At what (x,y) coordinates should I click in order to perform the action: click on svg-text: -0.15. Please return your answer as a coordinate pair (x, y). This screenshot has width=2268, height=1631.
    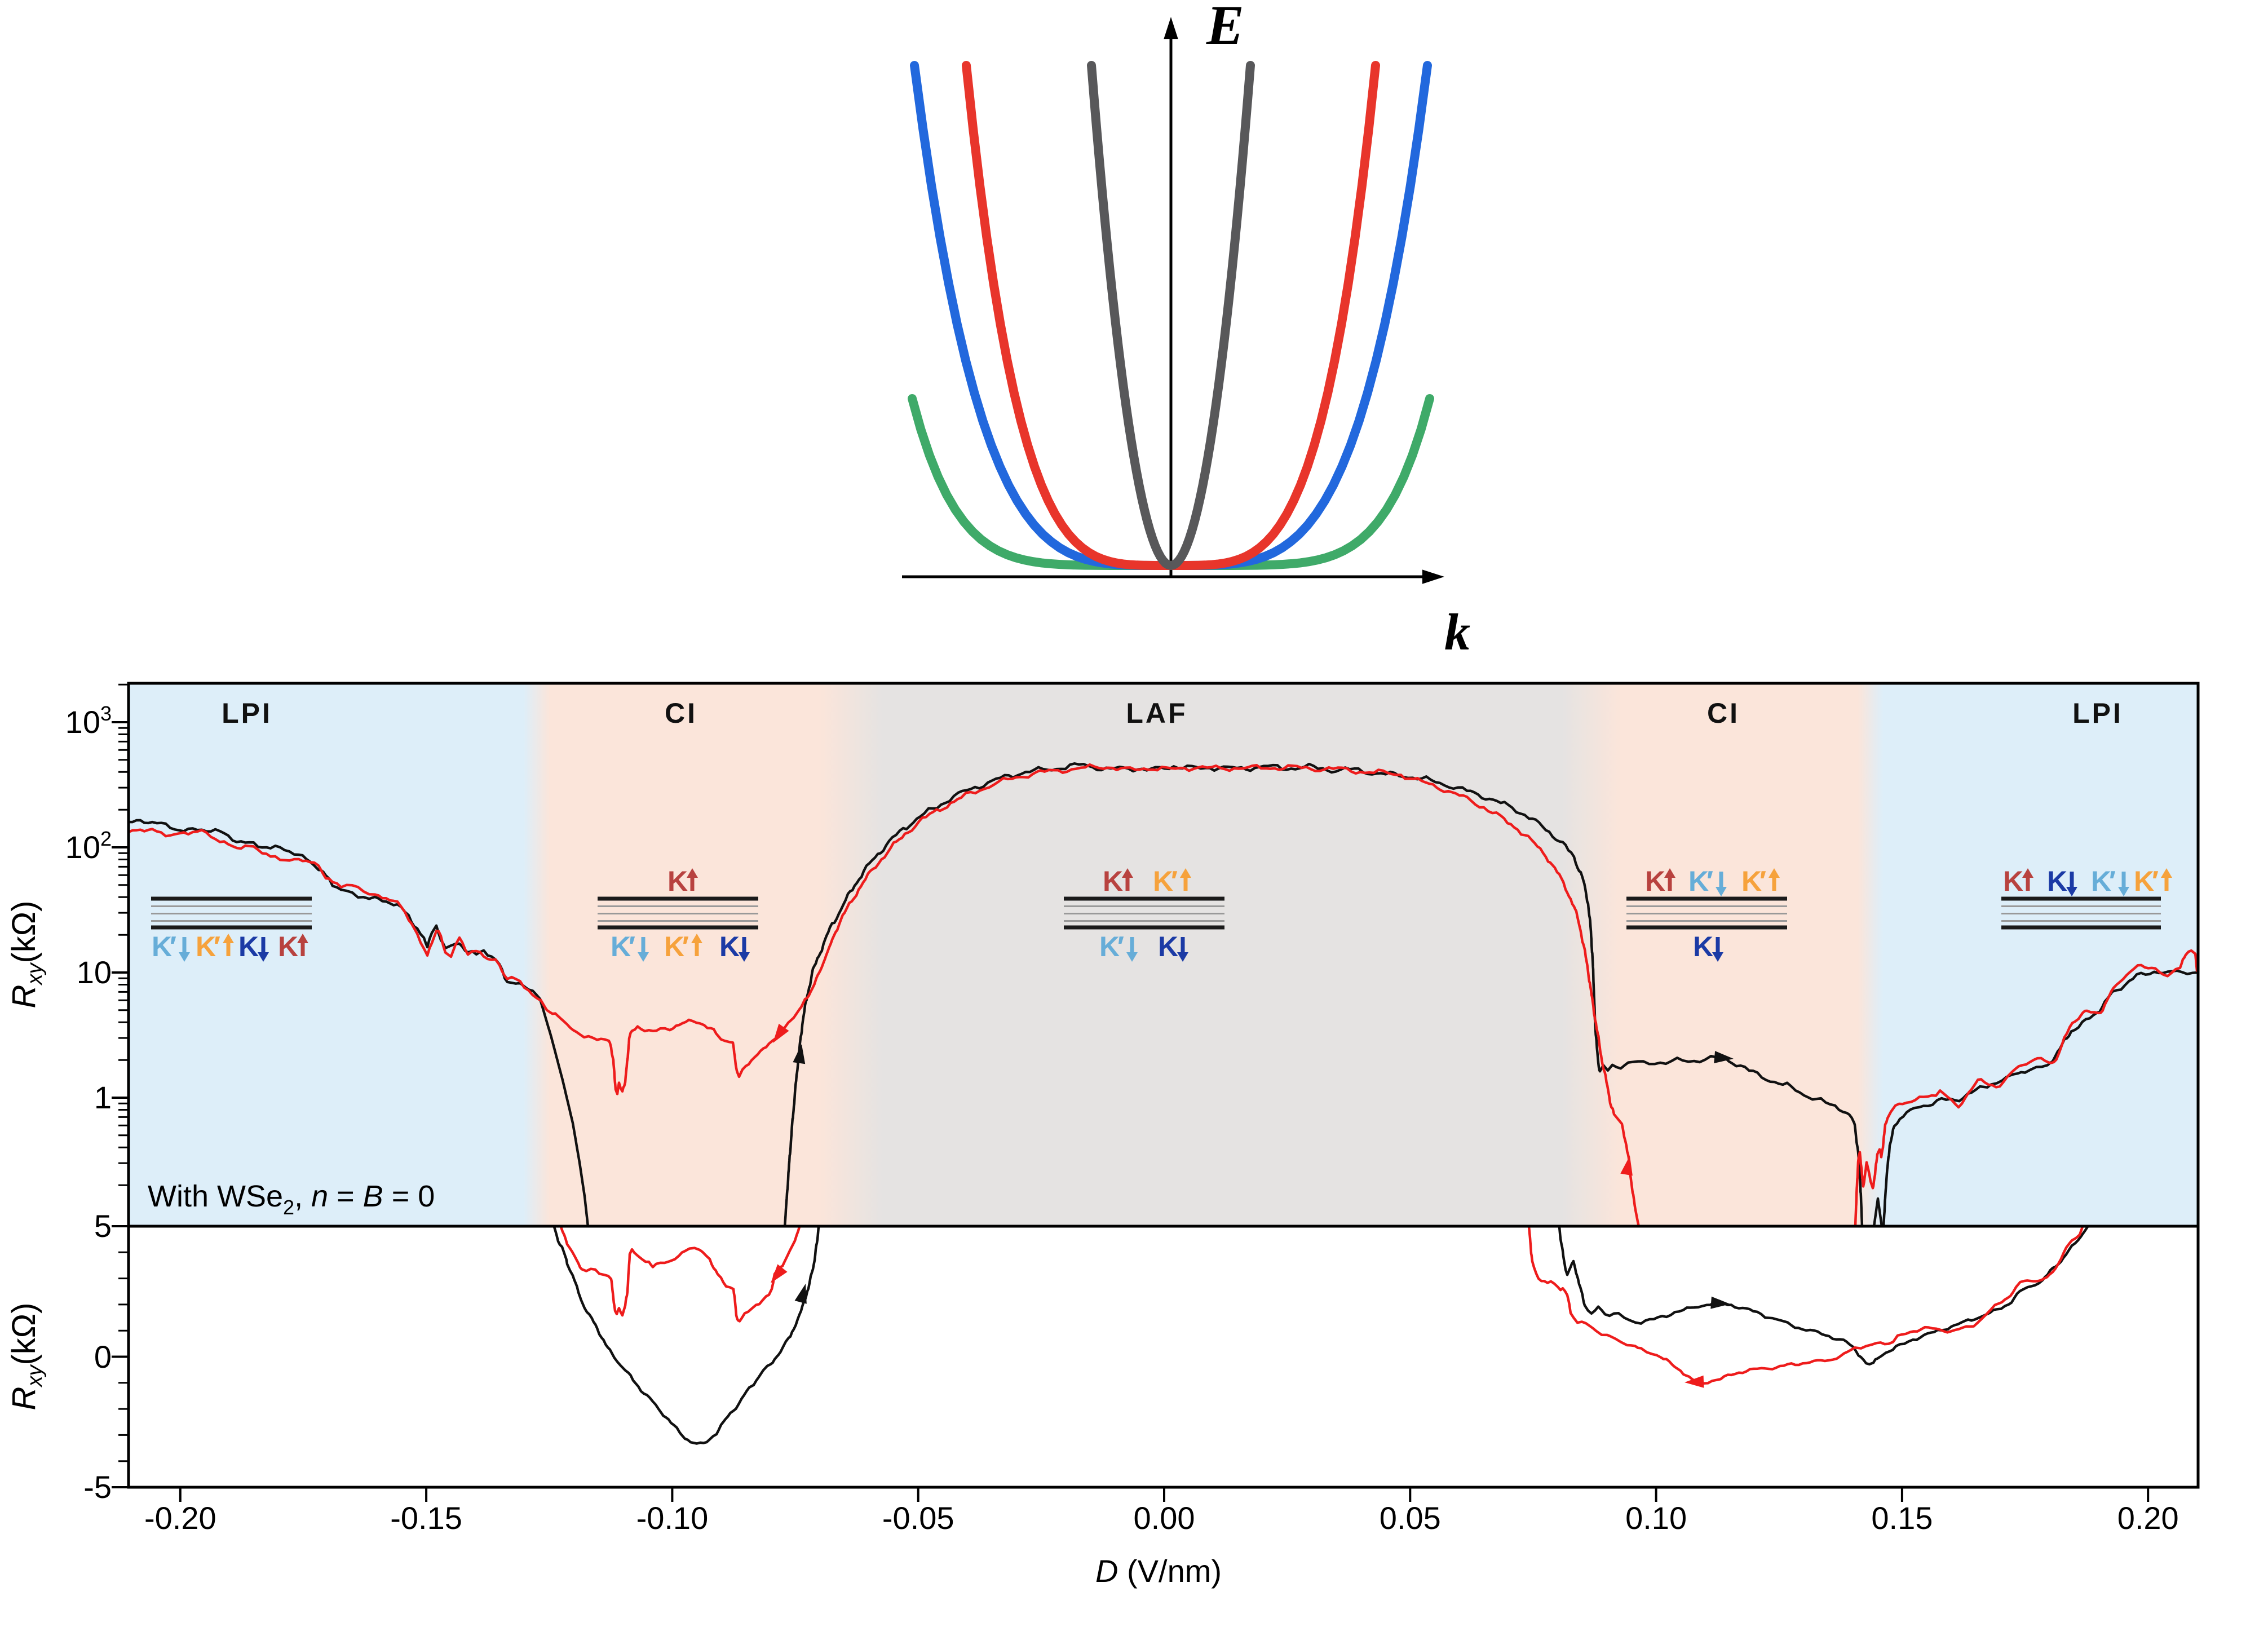
    Looking at the image, I should click on (426, 1518).